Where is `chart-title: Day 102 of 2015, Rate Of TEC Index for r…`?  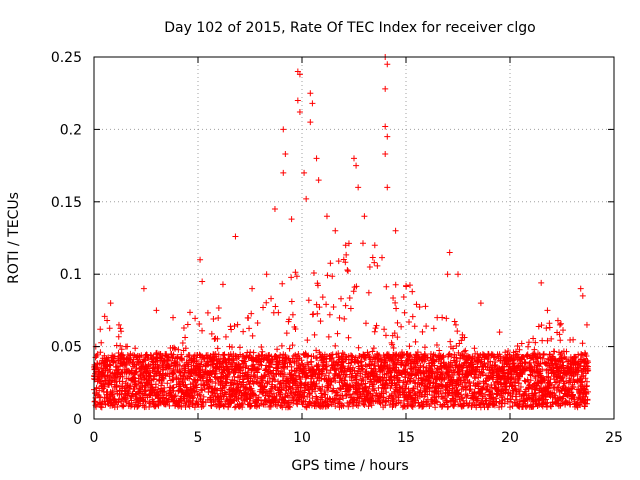
chart-title: Day 102 of 2015, Rate Of TEC Index for r… is located at coordinates (349, 28).